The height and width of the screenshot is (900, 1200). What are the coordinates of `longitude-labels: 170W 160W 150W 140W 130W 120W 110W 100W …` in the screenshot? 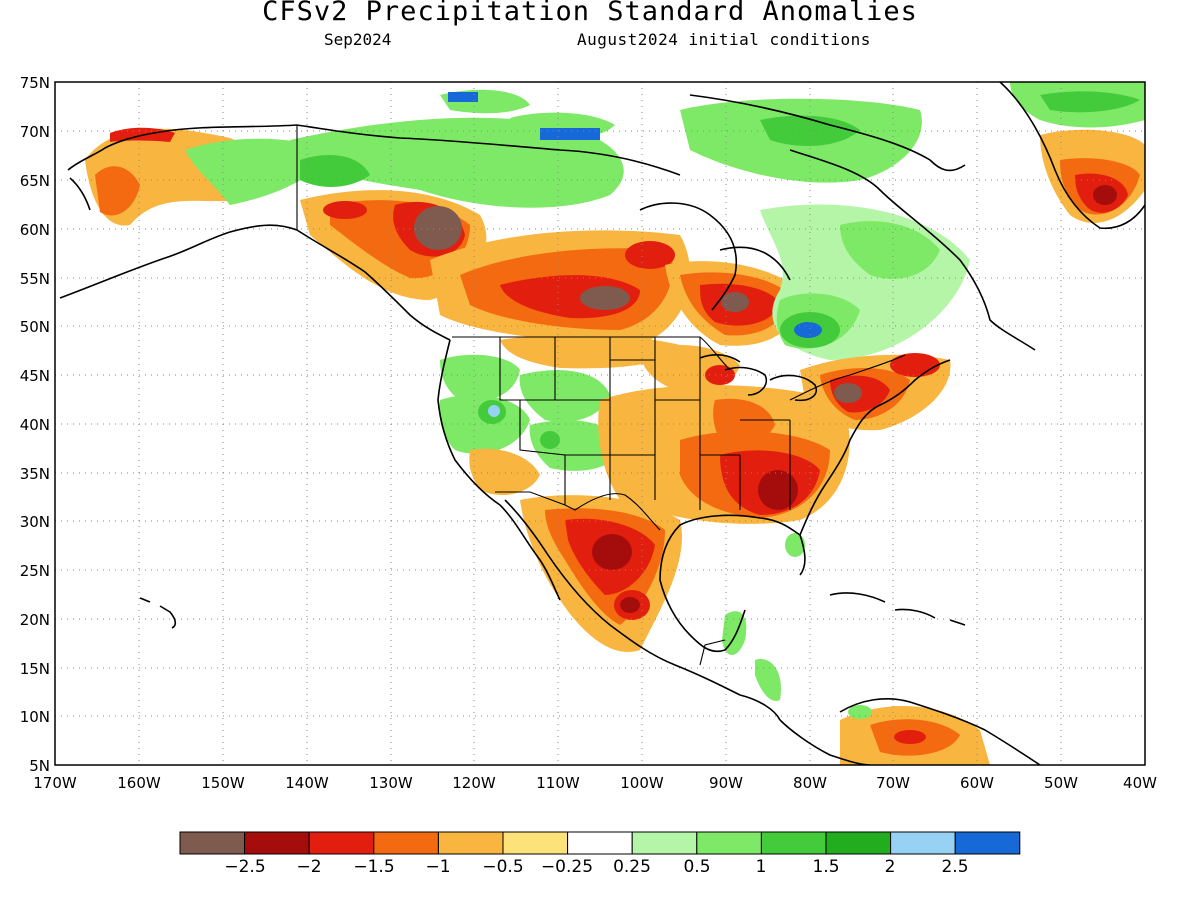 It's located at (595, 783).